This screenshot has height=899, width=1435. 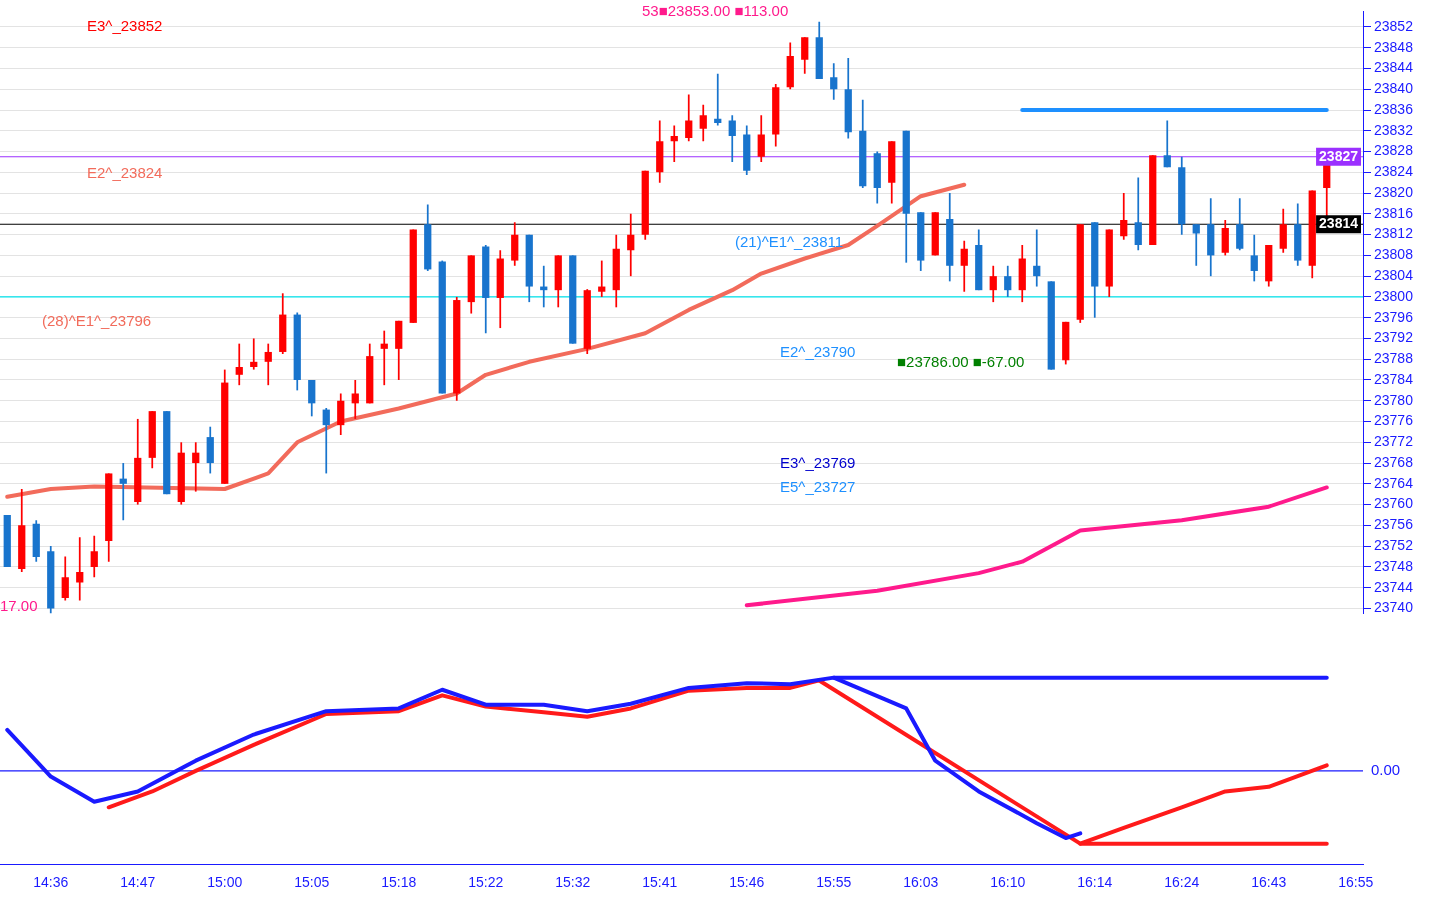 What do you see at coordinates (19, 606) in the screenshot?
I see `annotation: 17.00` at bounding box center [19, 606].